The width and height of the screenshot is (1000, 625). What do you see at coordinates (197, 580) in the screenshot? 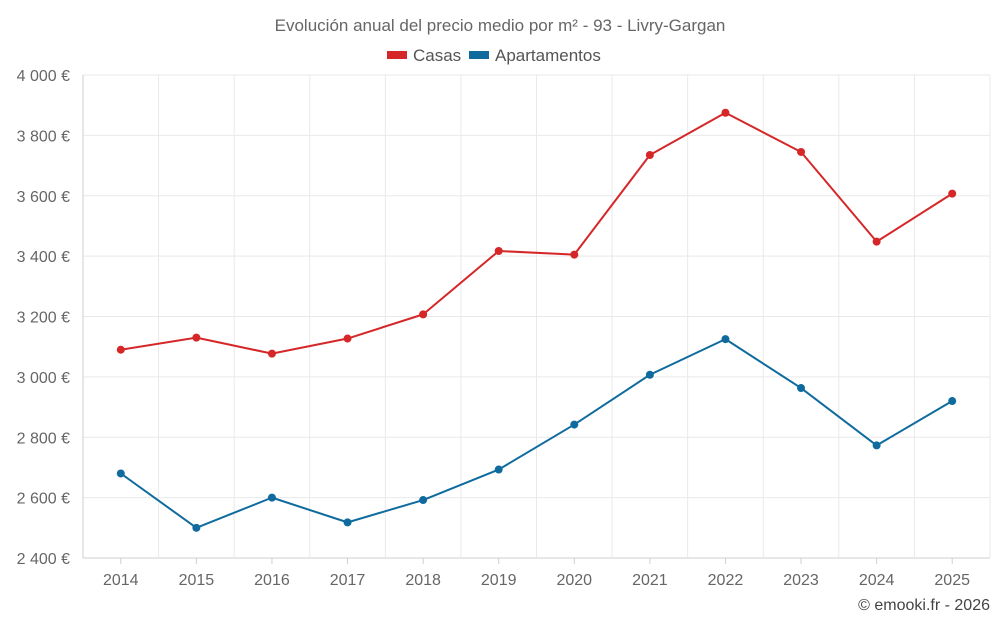
I see `x-tick-label: 2015` at bounding box center [197, 580].